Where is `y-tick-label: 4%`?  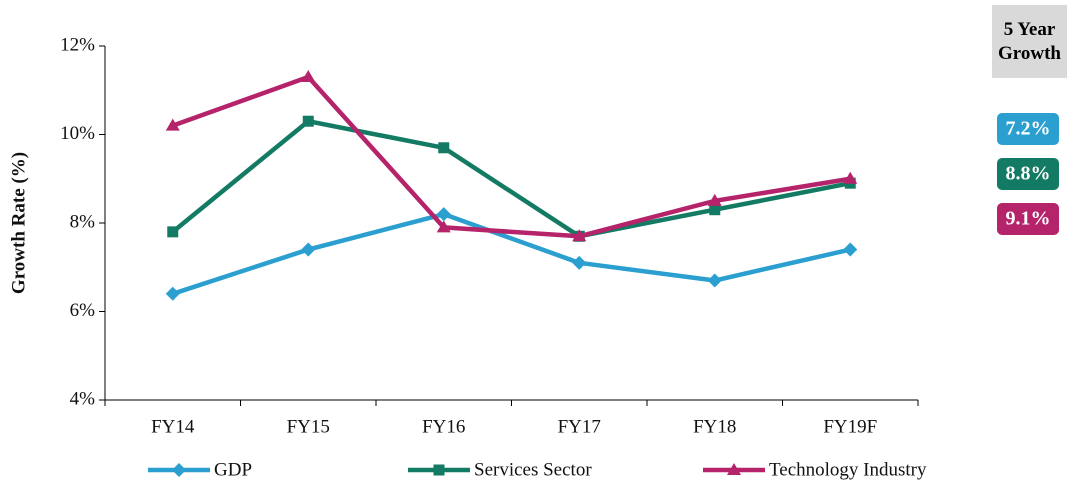 y-tick-label: 4% is located at coordinates (83, 398).